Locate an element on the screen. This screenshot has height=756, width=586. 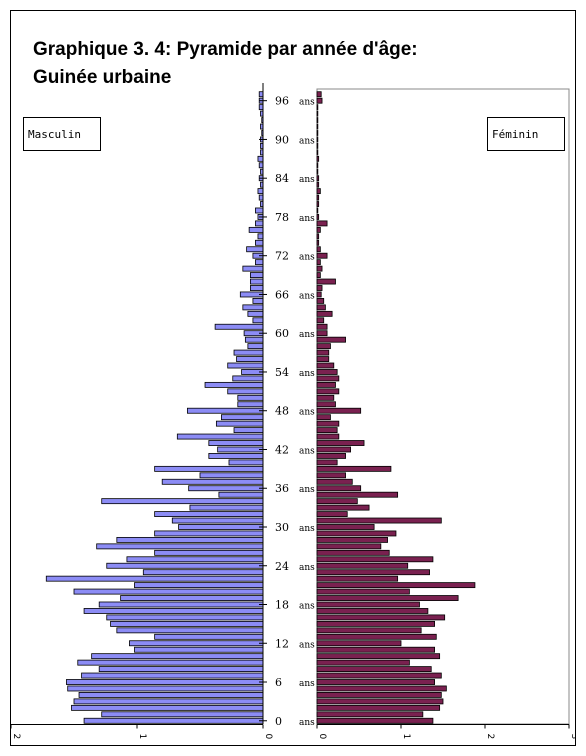
age-tick-label-24: 24 is located at coordinates (282, 566).